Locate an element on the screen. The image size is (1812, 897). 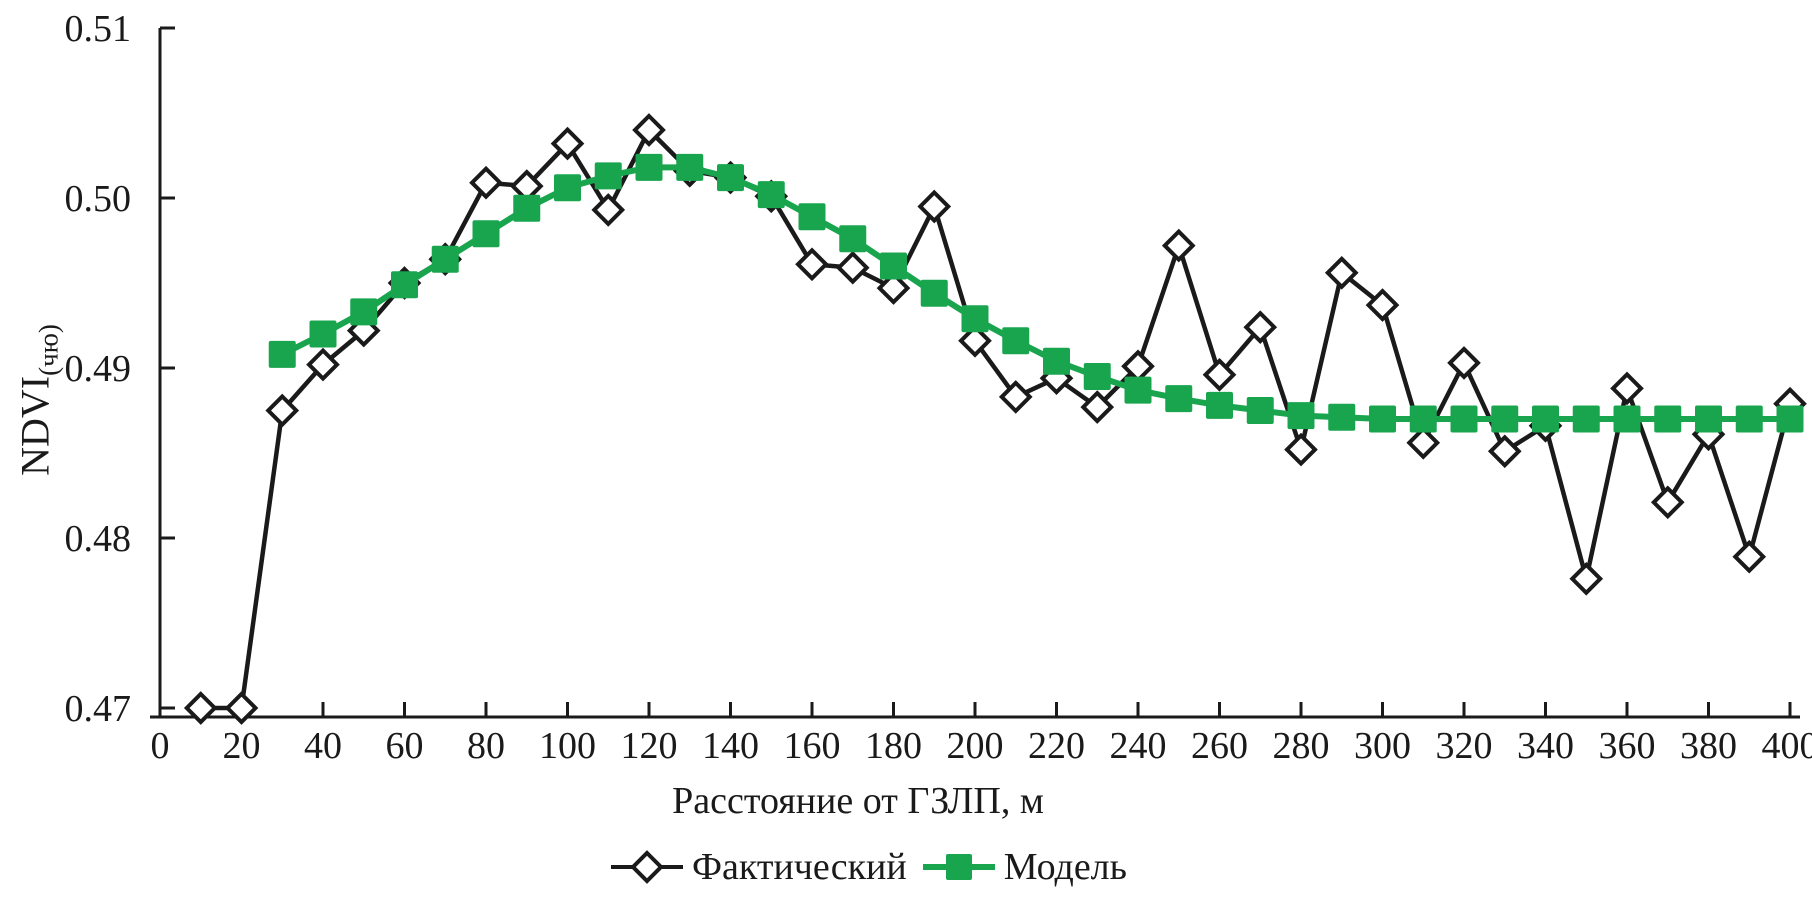
y-tick-label: 0.49 is located at coordinates (98, 369).